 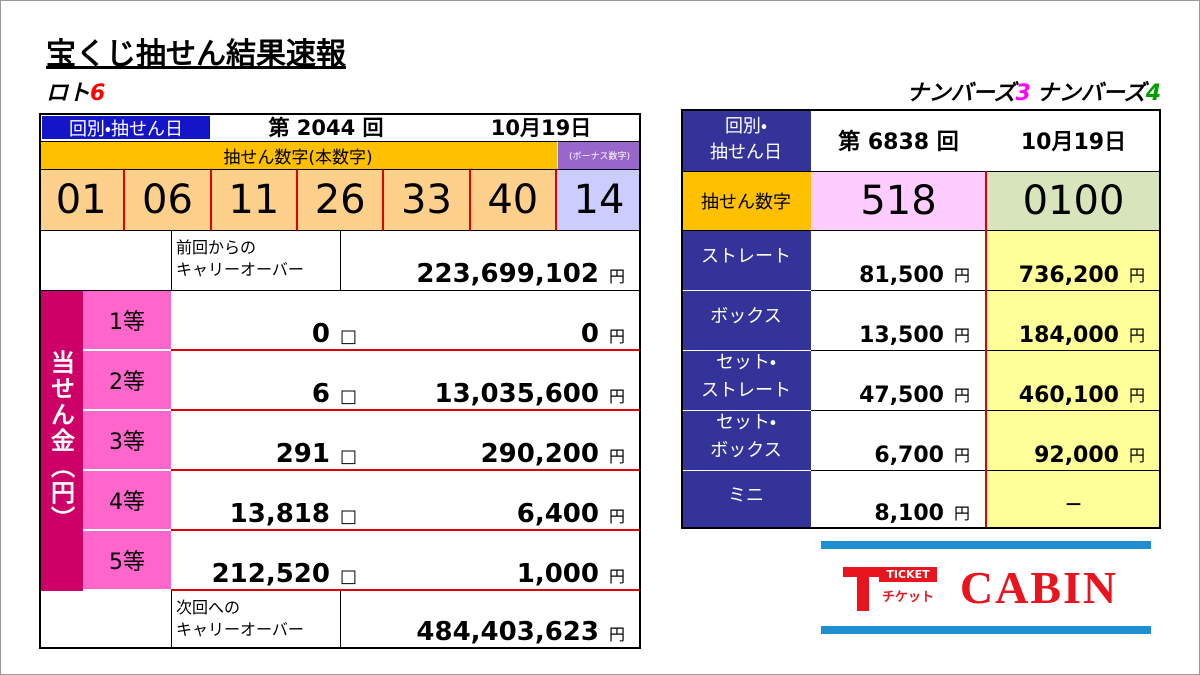 What do you see at coordinates (216, 247) in the screenshot?
I see `carryover-prev-label-line: 前回からの` at bounding box center [216, 247].